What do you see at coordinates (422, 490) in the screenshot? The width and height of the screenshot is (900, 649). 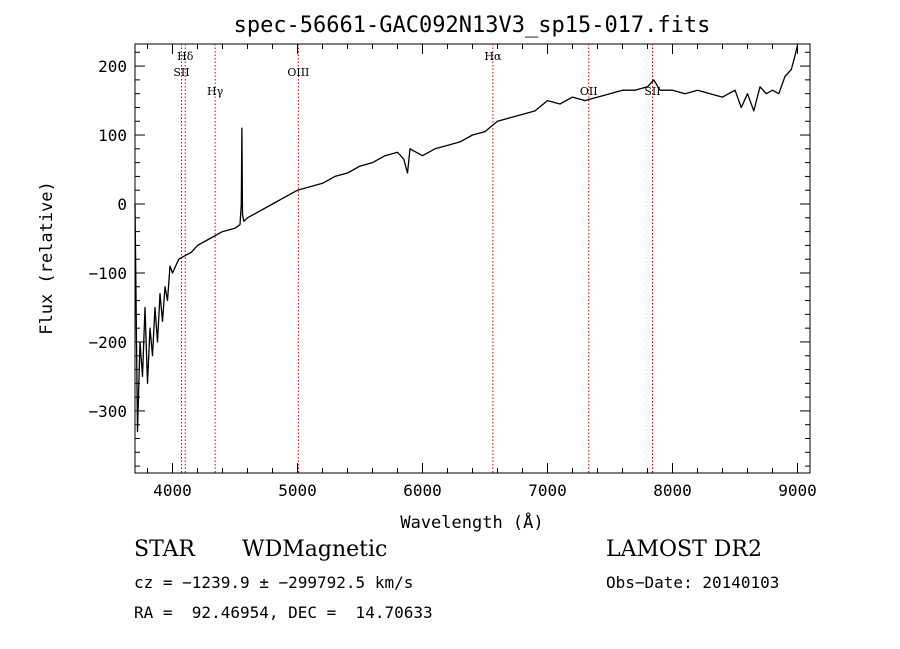 I see `x-tick-label: 6000` at bounding box center [422, 490].